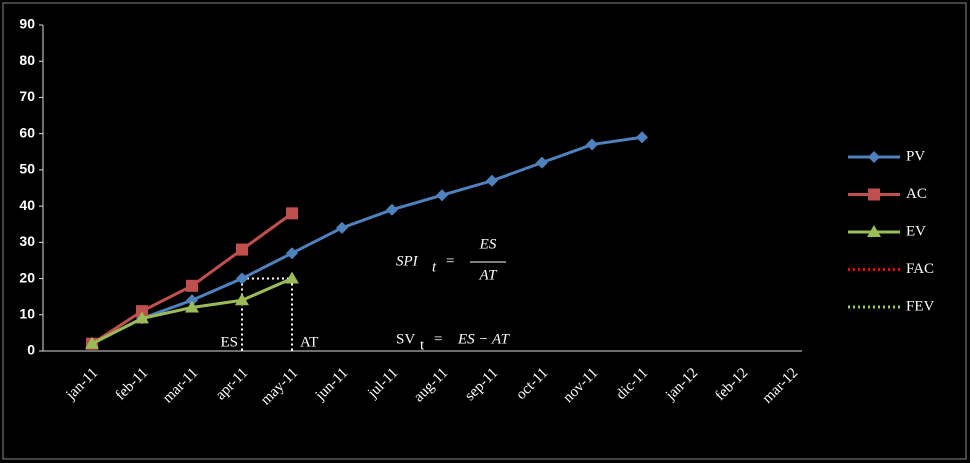  What do you see at coordinates (27, 169) in the screenshot?
I see `y-tick-label: 50` at bounding box center [27, 169].